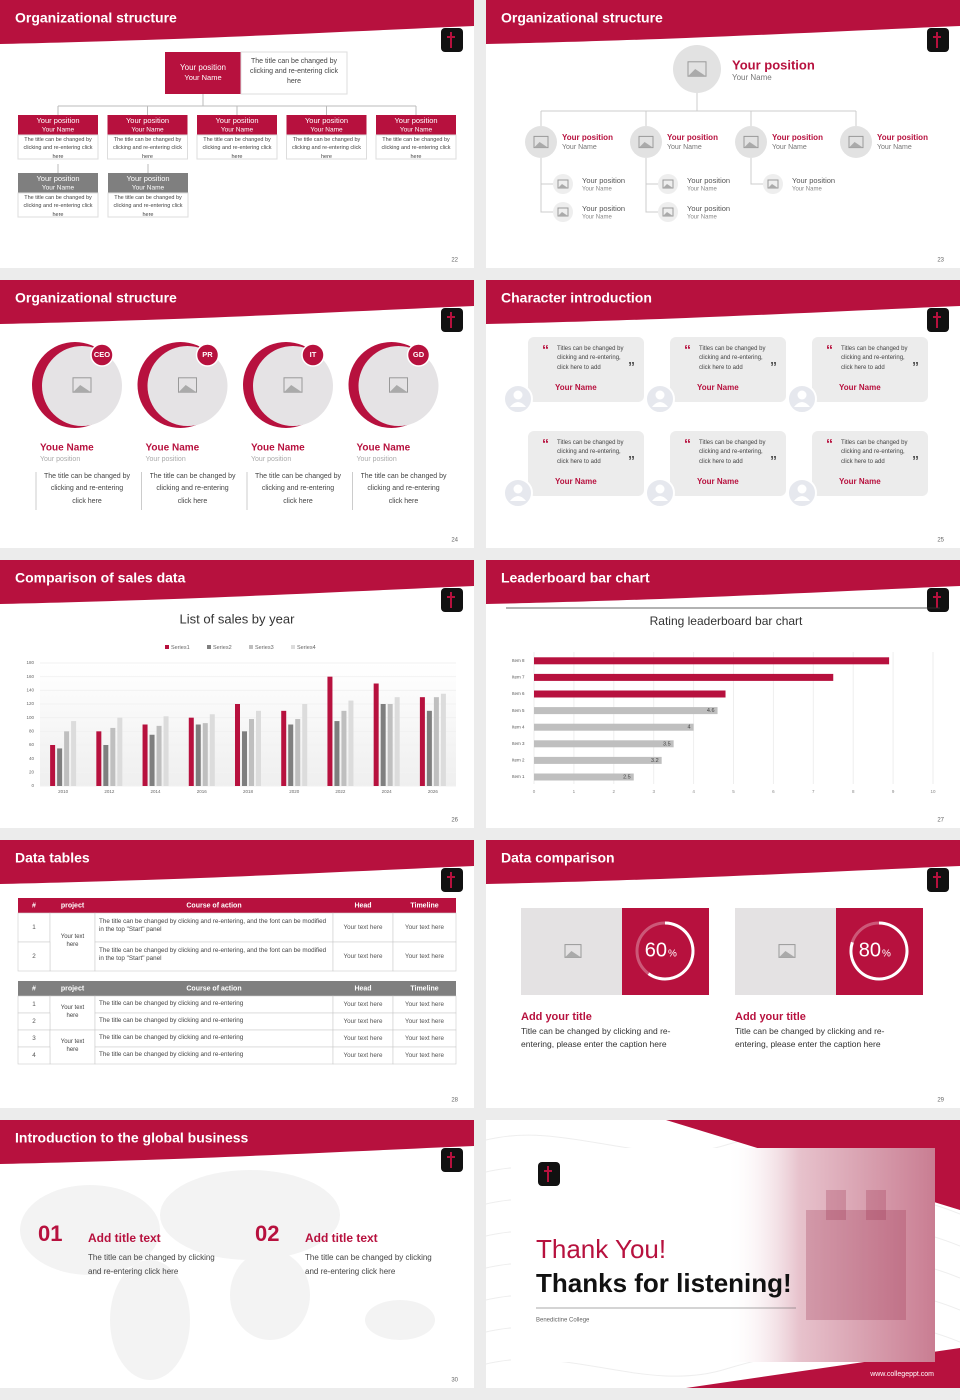 The width and height of the screenshot is (960, 1400). I want to click on column-header: #, so click(34, 905).